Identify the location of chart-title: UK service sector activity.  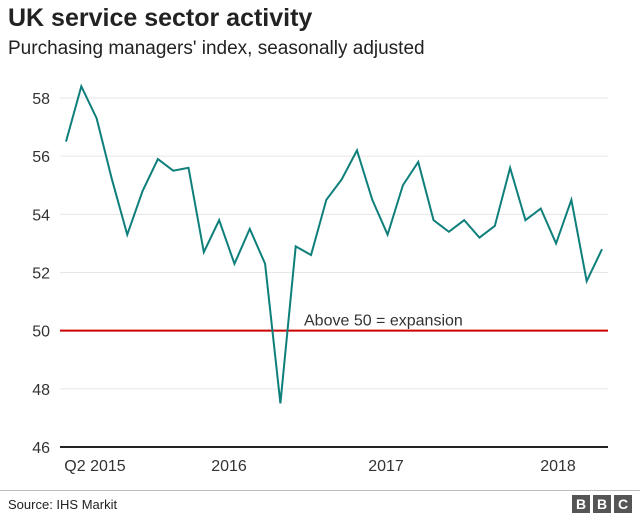
(160, 18).